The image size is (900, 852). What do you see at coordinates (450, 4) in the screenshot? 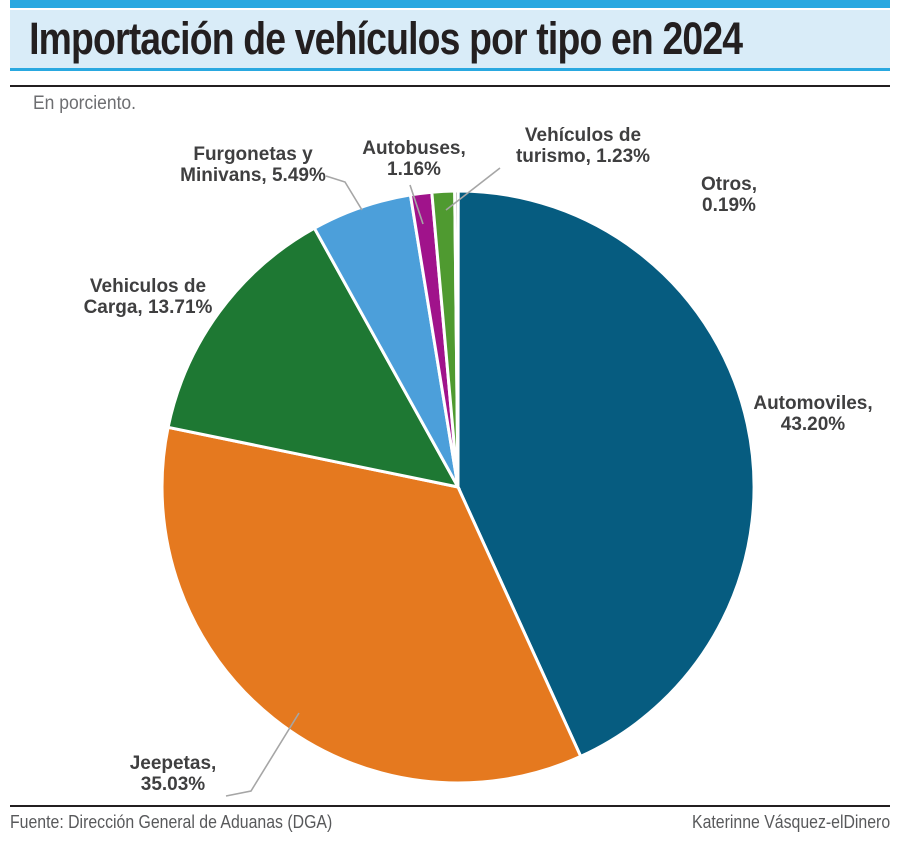
I see `top-accent-bar` at bounding box center [450, 4].